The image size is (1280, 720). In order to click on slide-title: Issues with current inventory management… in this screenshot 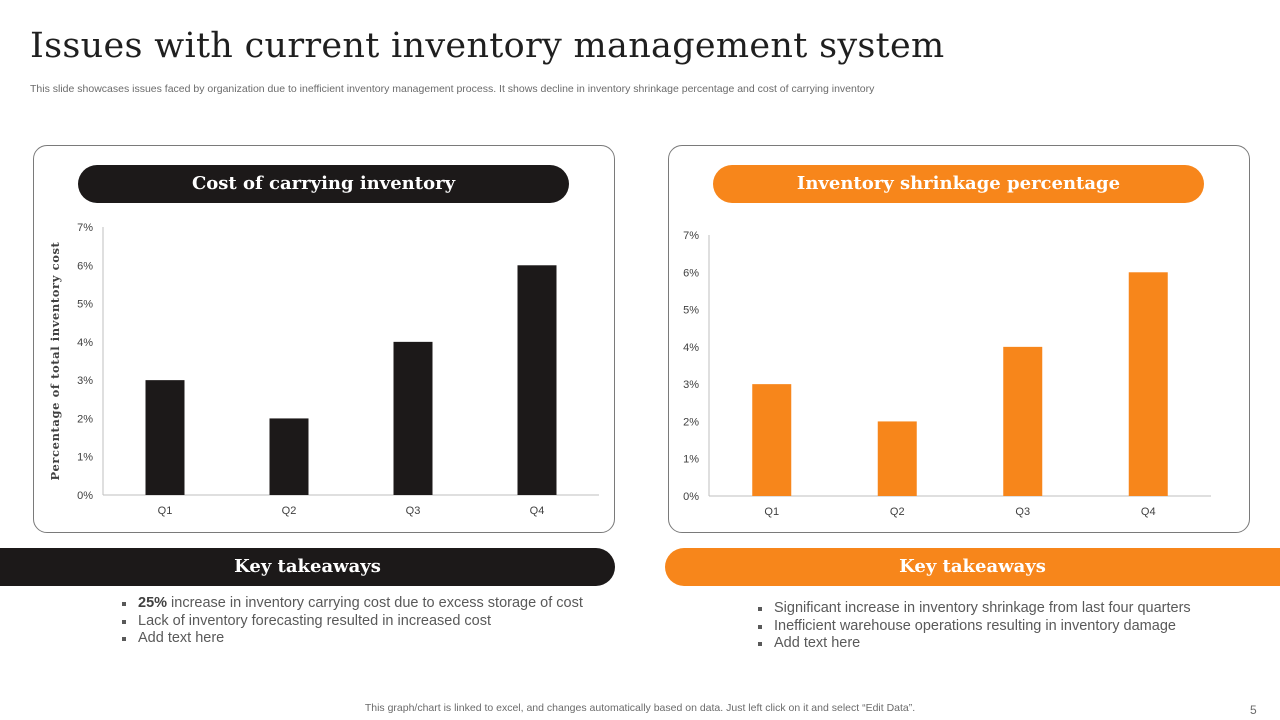, I will do `click(487, 46)`.